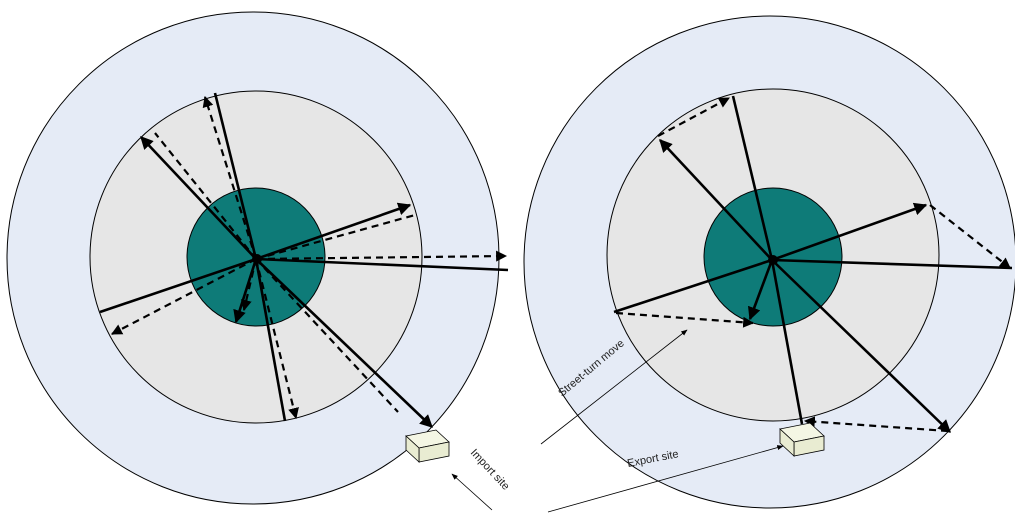  I want to click on right-hub, so click(773, 260).